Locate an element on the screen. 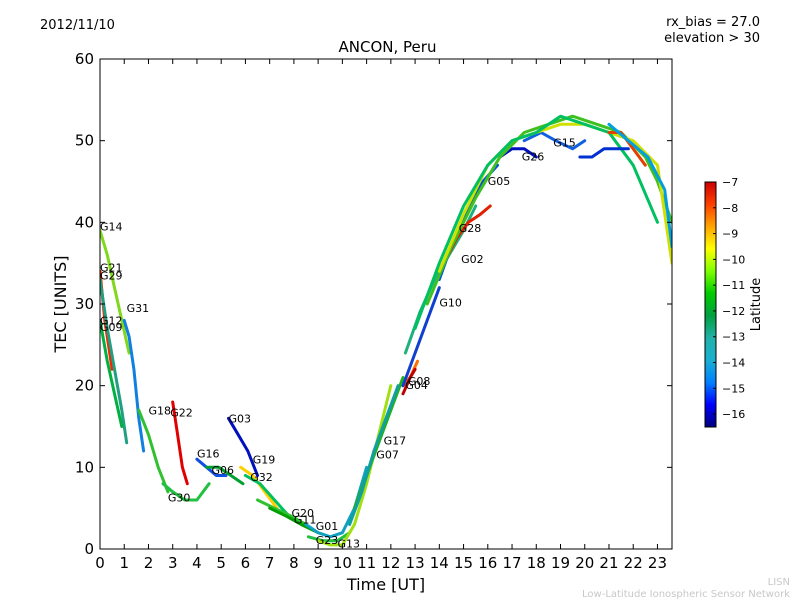 This screenshot has width=800, height=600. x-tick-label: 11 is located at coordinates (366, 563).